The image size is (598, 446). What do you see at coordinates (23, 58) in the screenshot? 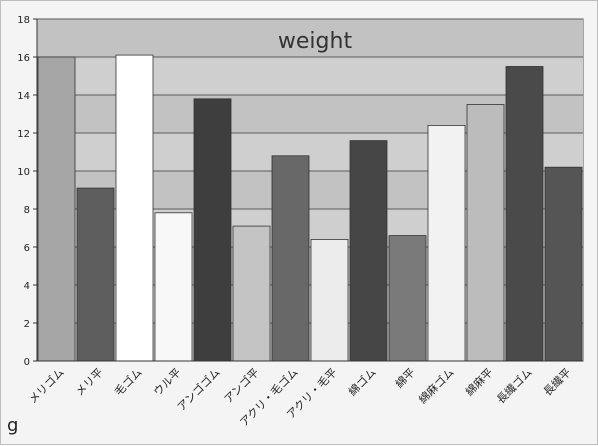
I see `y-tick-label: 16` at bounding box center [23, 58].